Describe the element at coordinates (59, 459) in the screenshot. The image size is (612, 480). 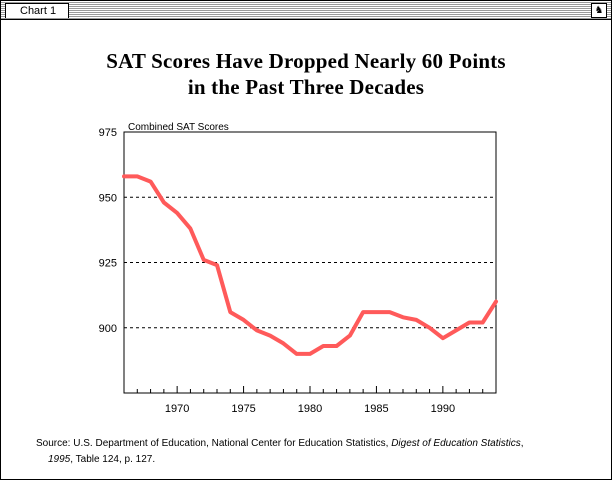
I see `source-title-b: 1995` at that location.